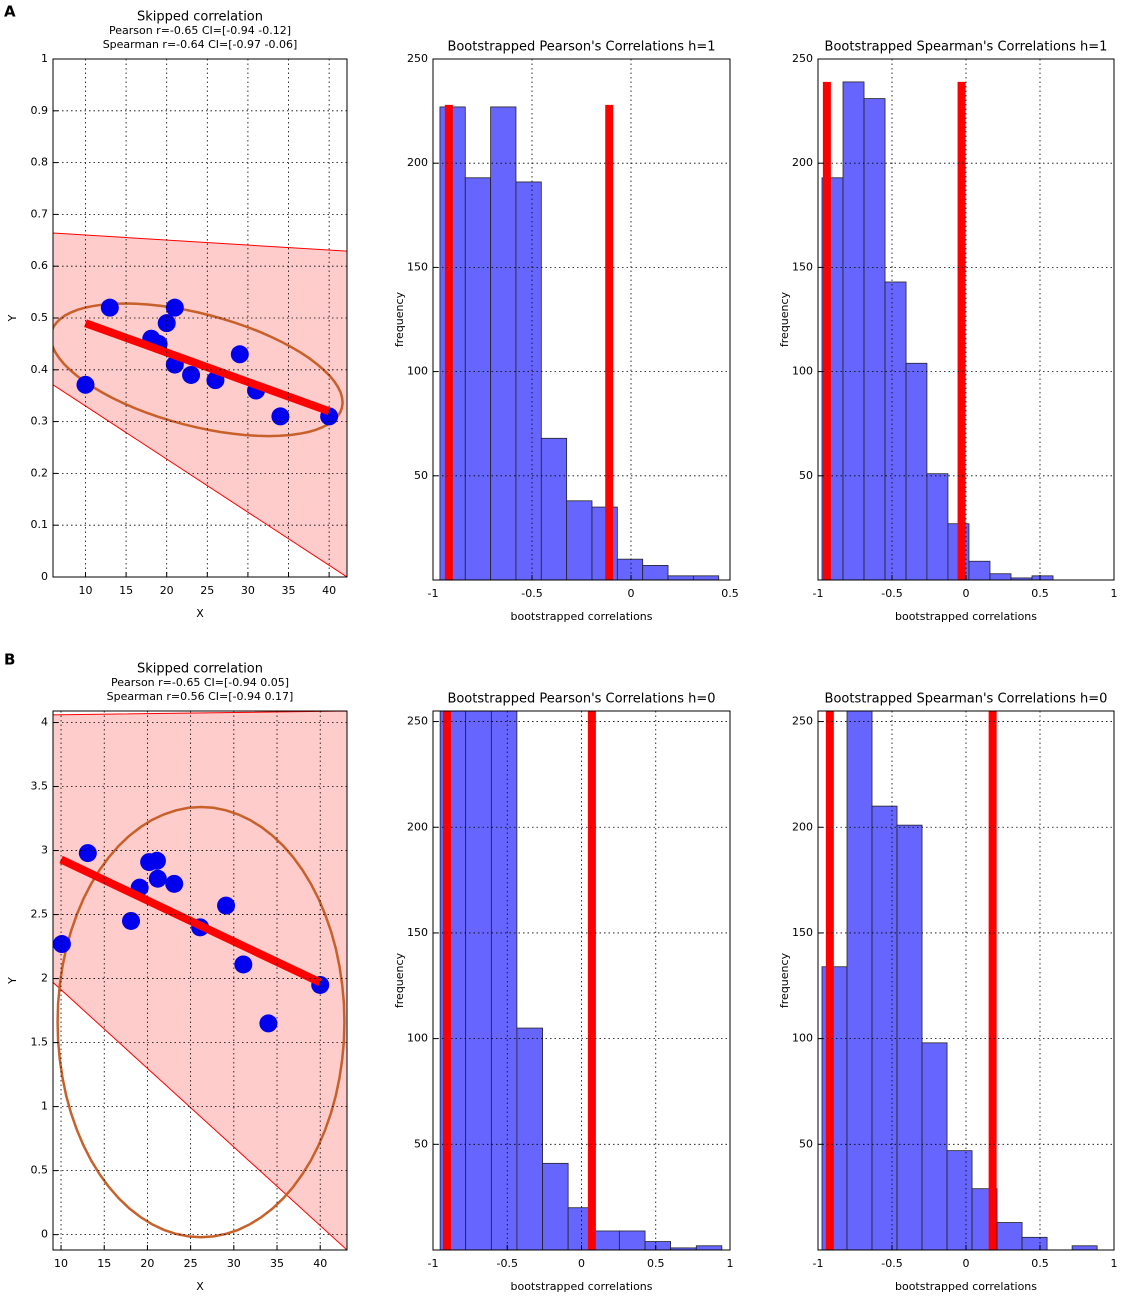  What do you see at coordinates (421, 475) in the screenshot?
I see `y-tick-label: 50` at bounding box center [421, 475].